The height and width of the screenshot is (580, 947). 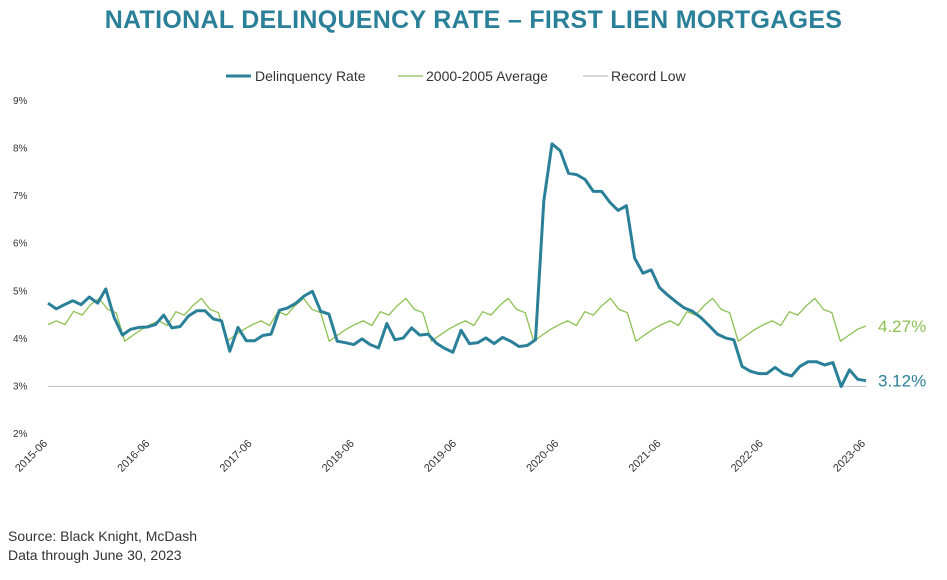 I want to click on legend-item-record-low: Record Low, so click(x=635, y=76).